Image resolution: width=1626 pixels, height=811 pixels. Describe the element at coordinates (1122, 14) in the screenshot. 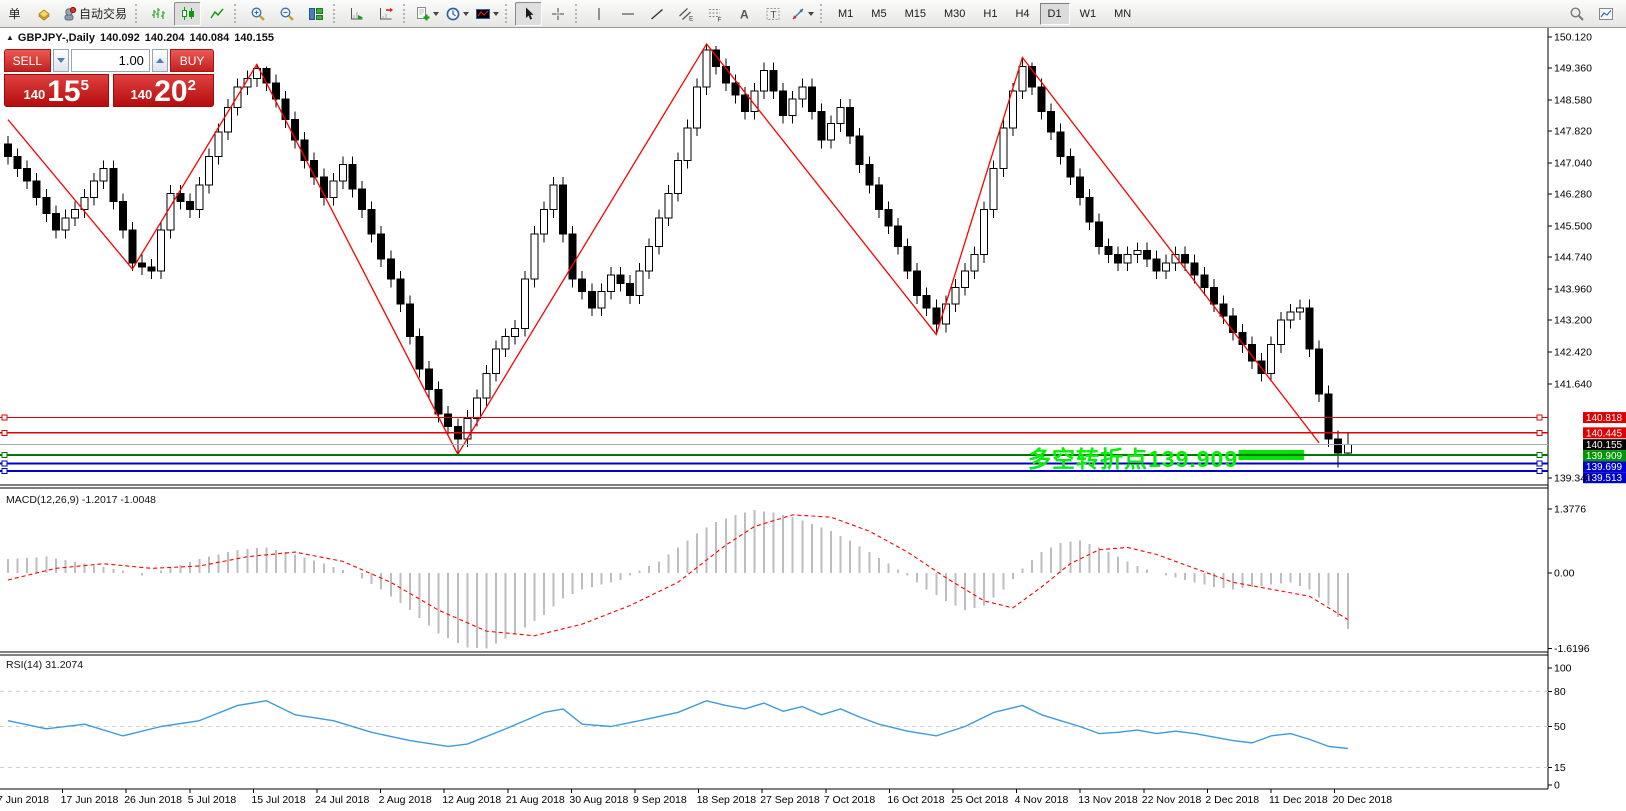

I see `timeframe-mn: MN` at that location.